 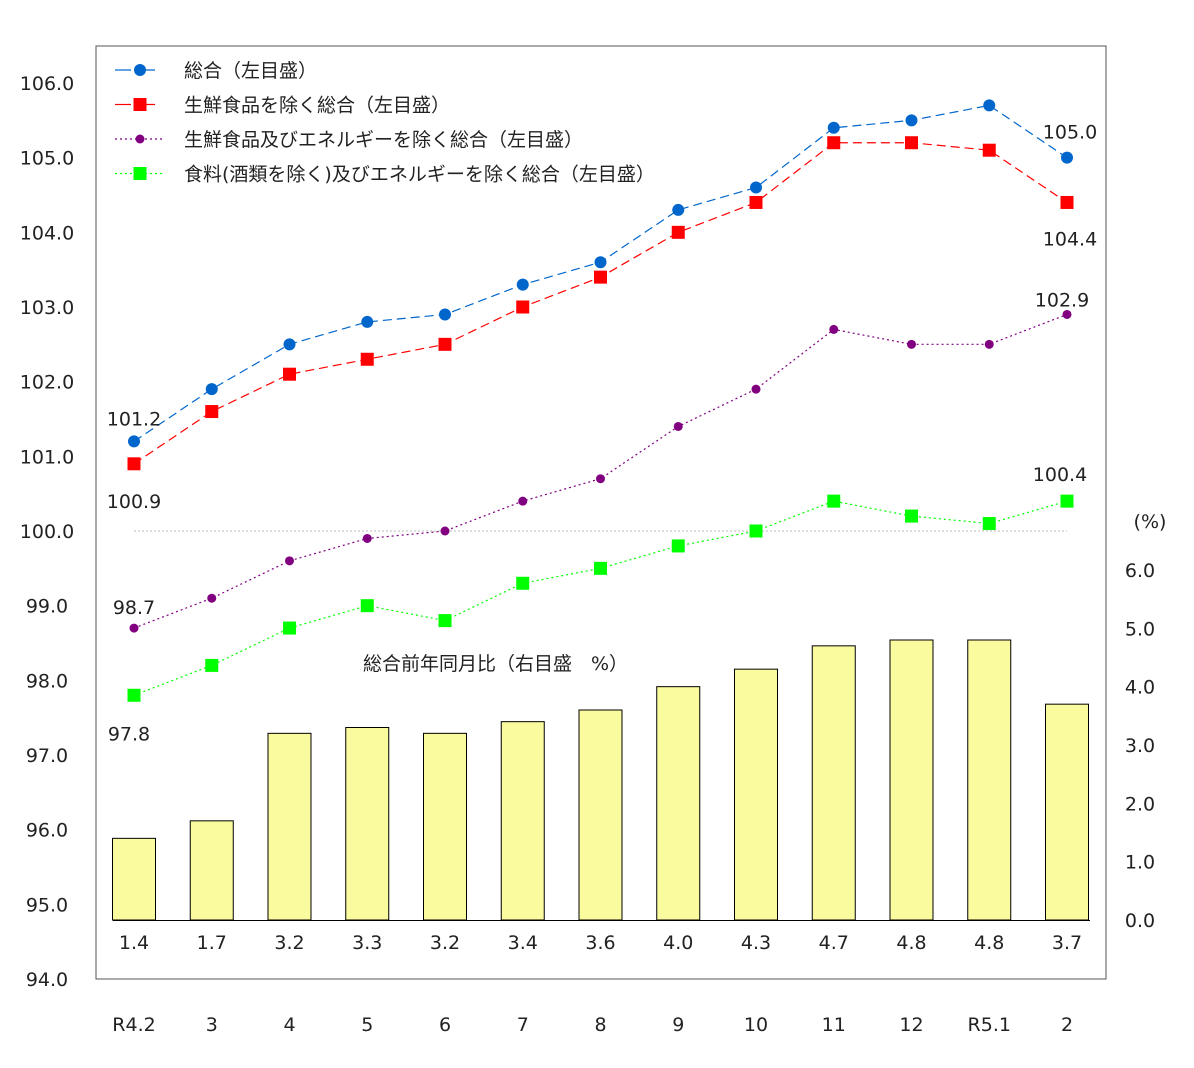 What do you see at coordinates (1140, 804) in the screenshot?
I see `right-axis-tick-label: 2.0` at bounding box center [1140, 804].